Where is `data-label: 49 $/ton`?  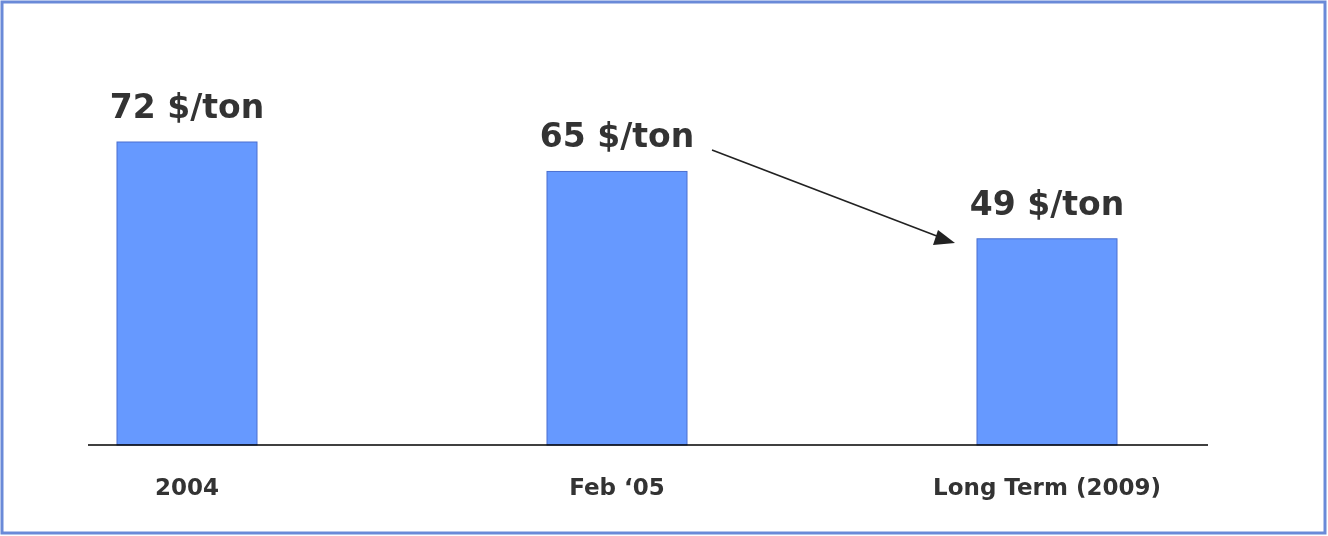 data-label: 49 $/ton is located at coordinates (1047, 203).